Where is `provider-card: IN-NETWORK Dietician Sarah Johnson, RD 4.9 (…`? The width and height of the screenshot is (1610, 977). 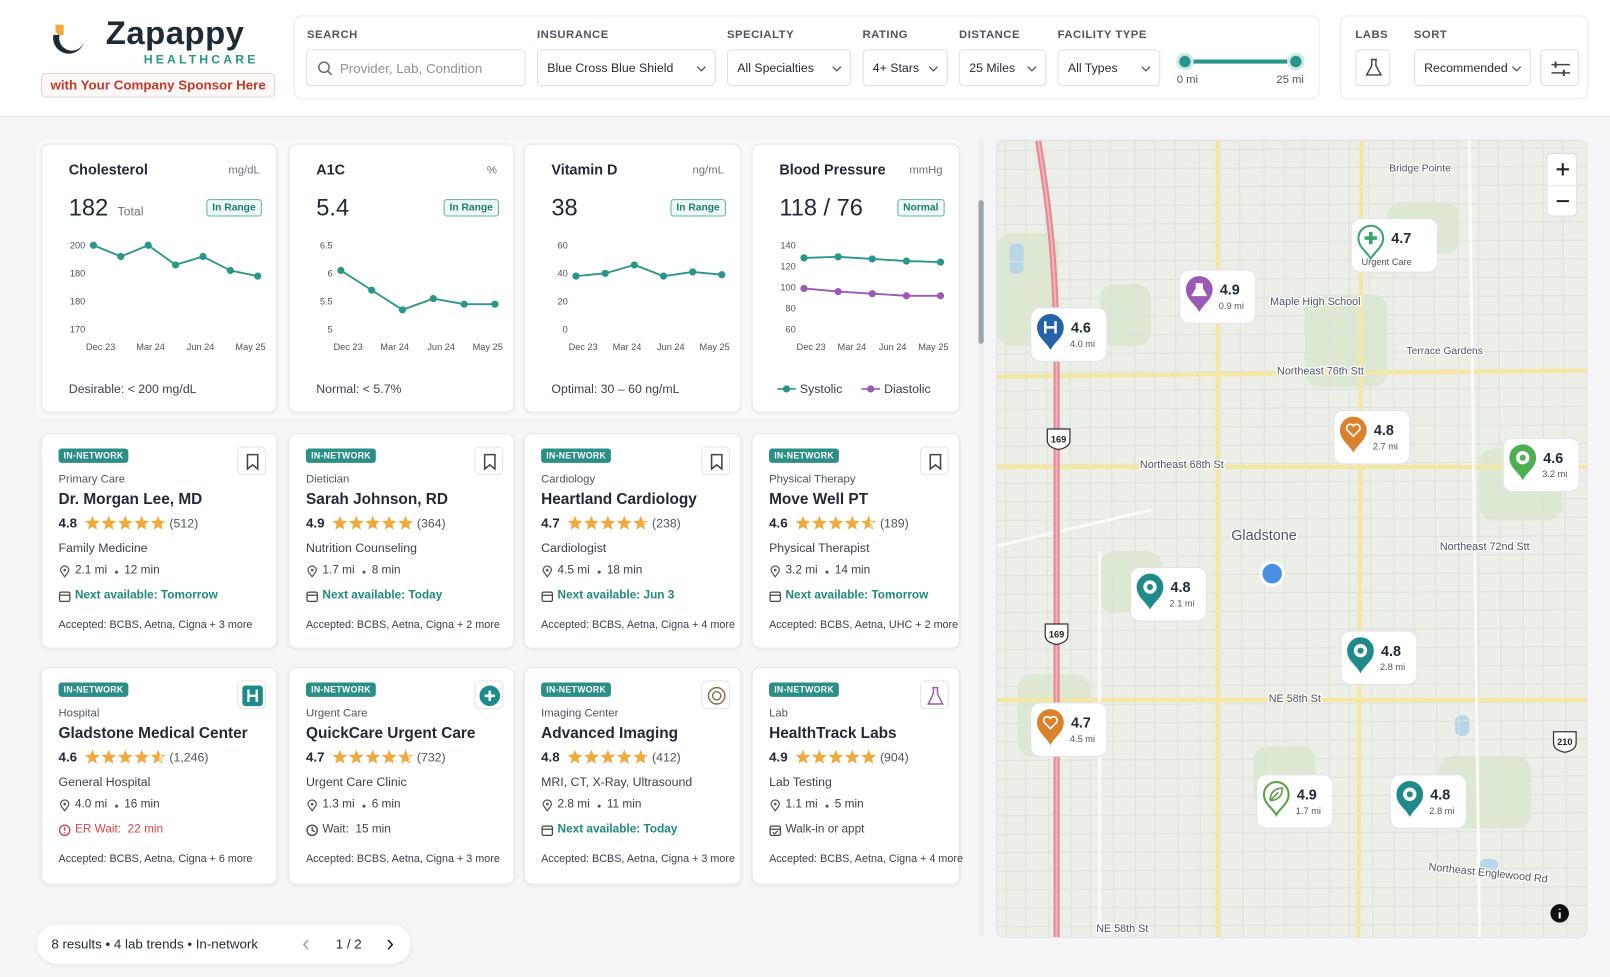 provider-card: IN-NETWORK Dietician Sarah Johnson, RD 4.9 (… is located at coordinates (401, 541).